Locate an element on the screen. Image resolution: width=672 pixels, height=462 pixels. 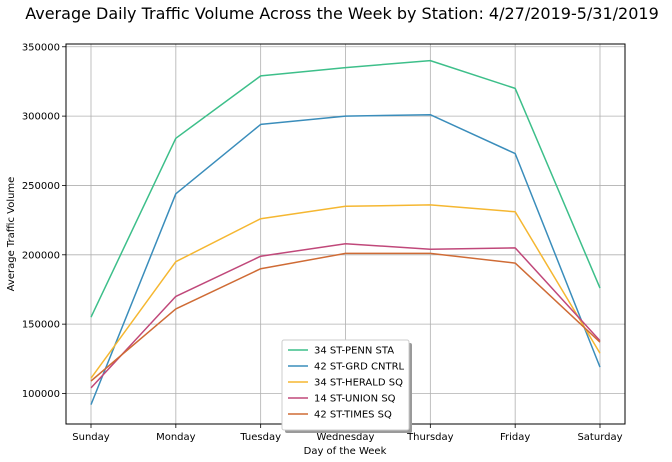
legend-label: 14 ST-UNION SQ is located at coordinates (355, 399).